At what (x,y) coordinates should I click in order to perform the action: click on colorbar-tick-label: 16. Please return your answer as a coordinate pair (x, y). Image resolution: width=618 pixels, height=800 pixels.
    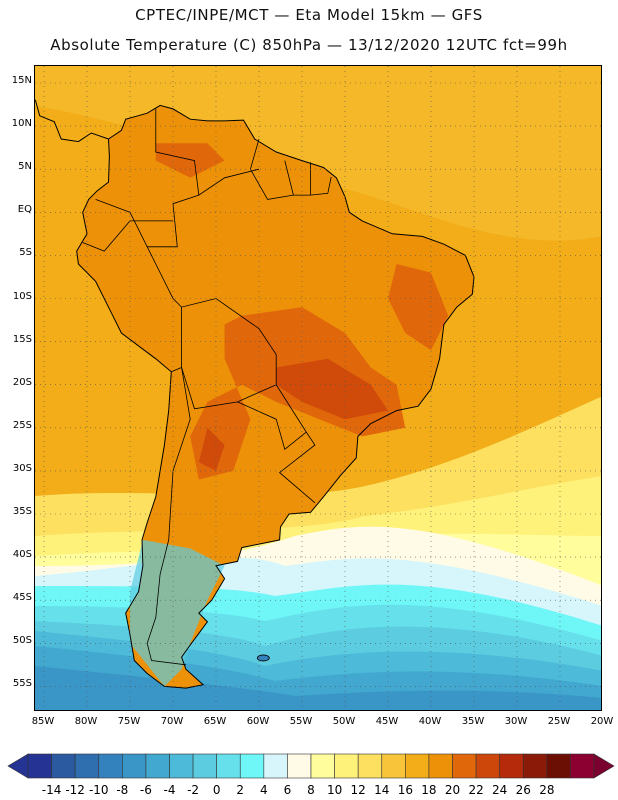
    Looking at the image, I should click on (405, 790).